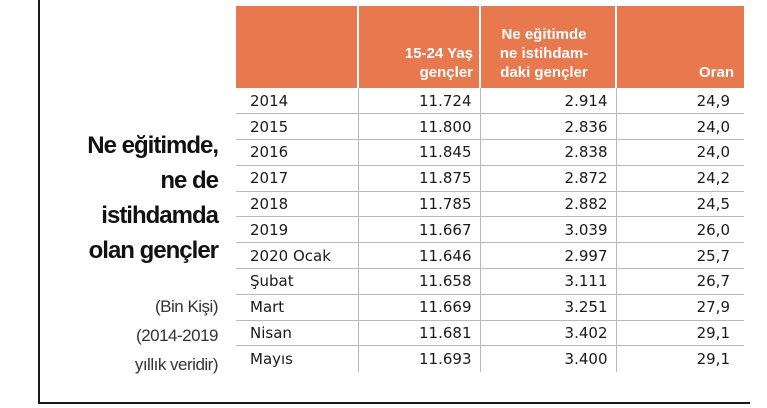  What do you see at coordinates (680, 47) in the screenshot?
I see `header-rate: Oran` at bounding box center [680, 47].